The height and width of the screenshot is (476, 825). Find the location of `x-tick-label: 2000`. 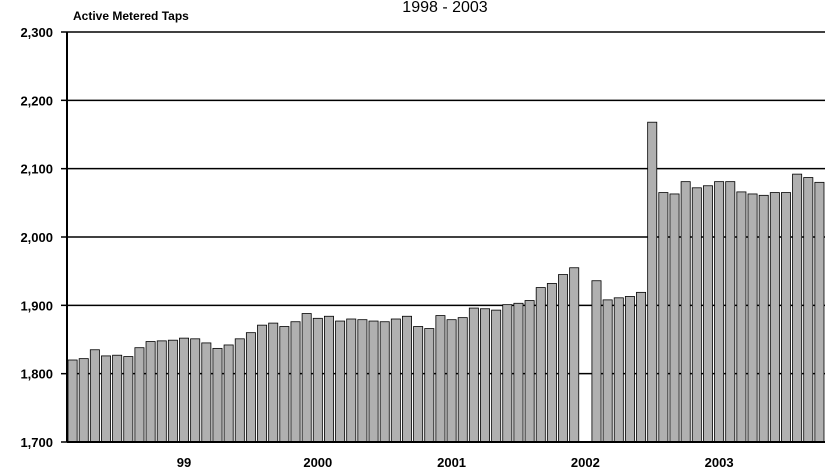

x-tick-label: 2000 is located at coordinates (317, 462).